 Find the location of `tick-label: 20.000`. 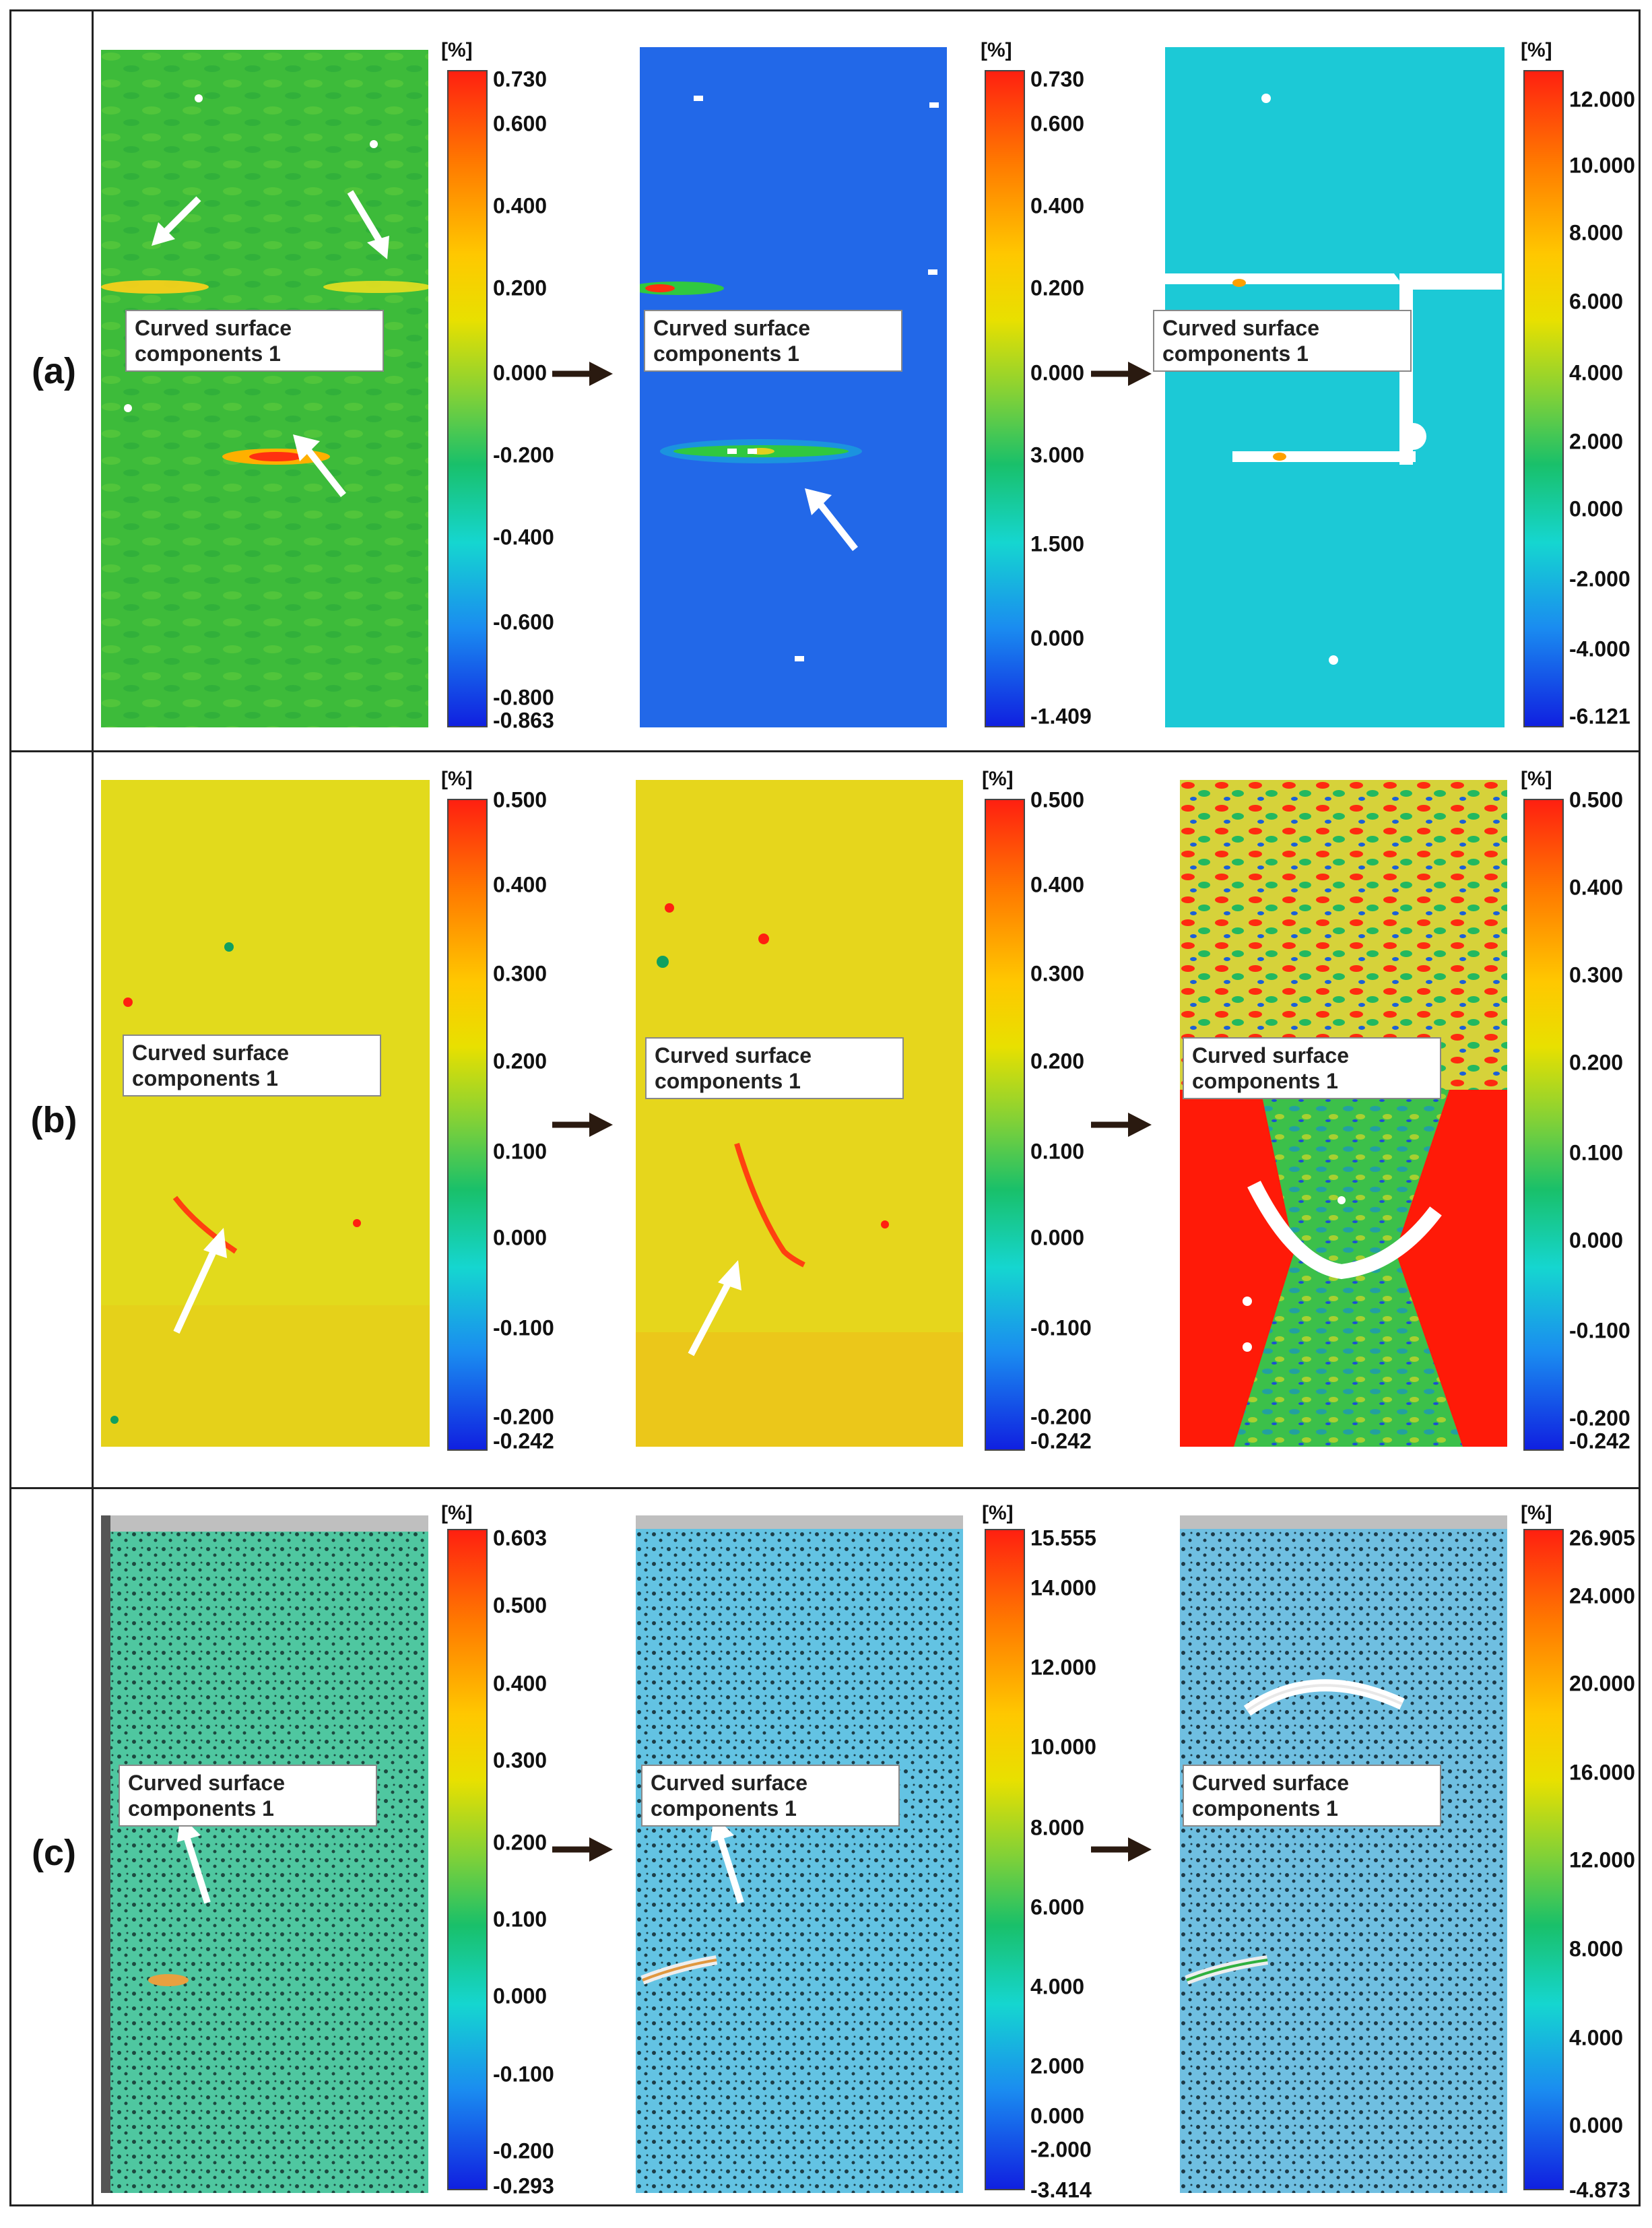

tick-label: 20.000 is located at coordinates (1602, 1683).